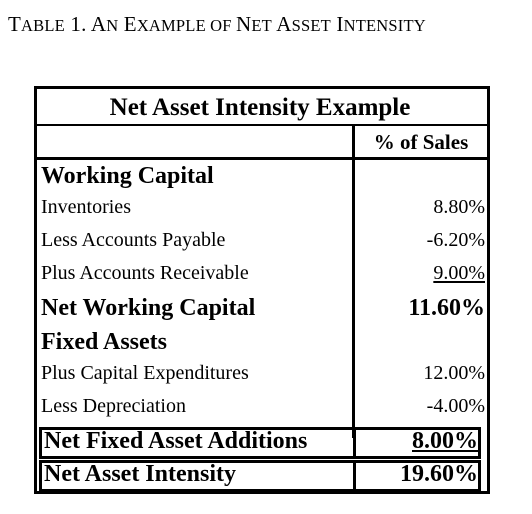  I want to click on row-label: Net Asset Intensity, so click(140, 474).